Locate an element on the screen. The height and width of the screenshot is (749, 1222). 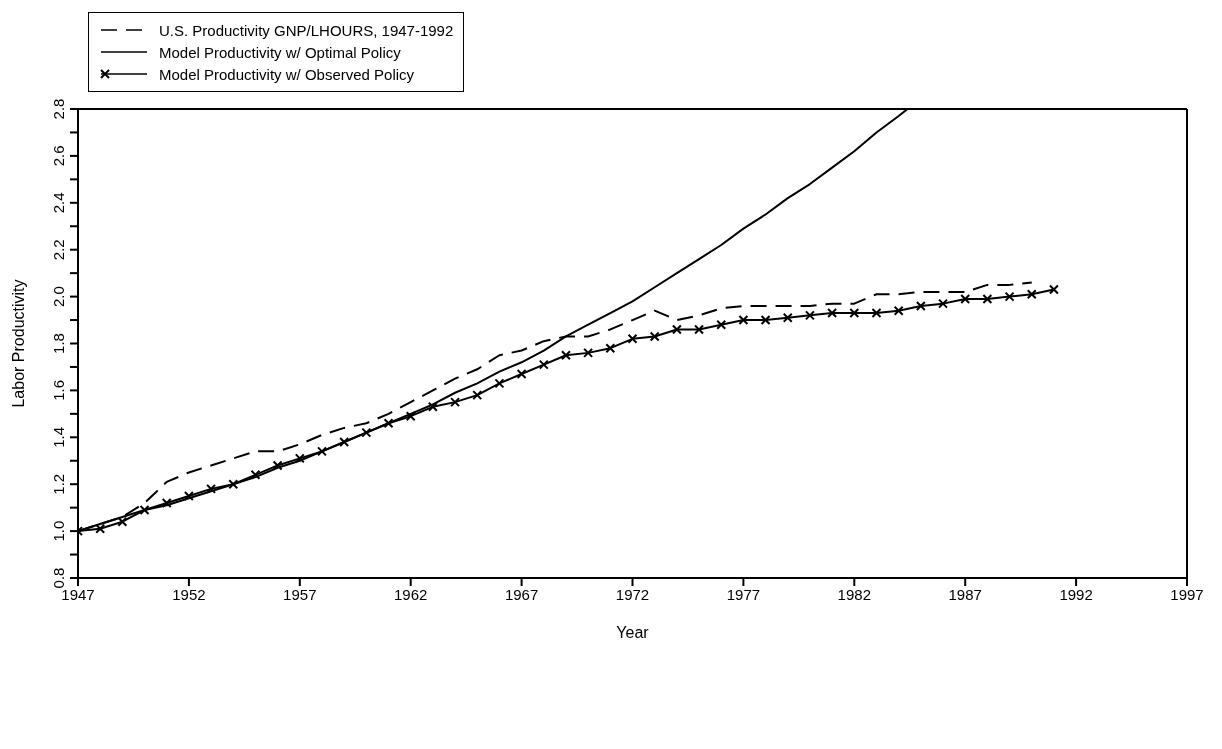
y-tick-label: 2.8 is located at coordinates (58, 109).